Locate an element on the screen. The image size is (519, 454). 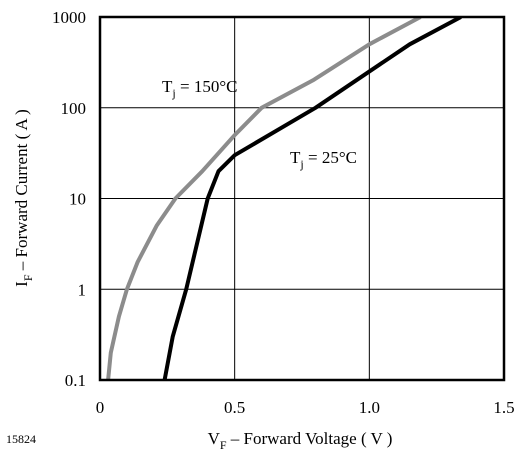
y-axis-label: IF – Forward Current ( A ) is located at coordinates (23, 198).